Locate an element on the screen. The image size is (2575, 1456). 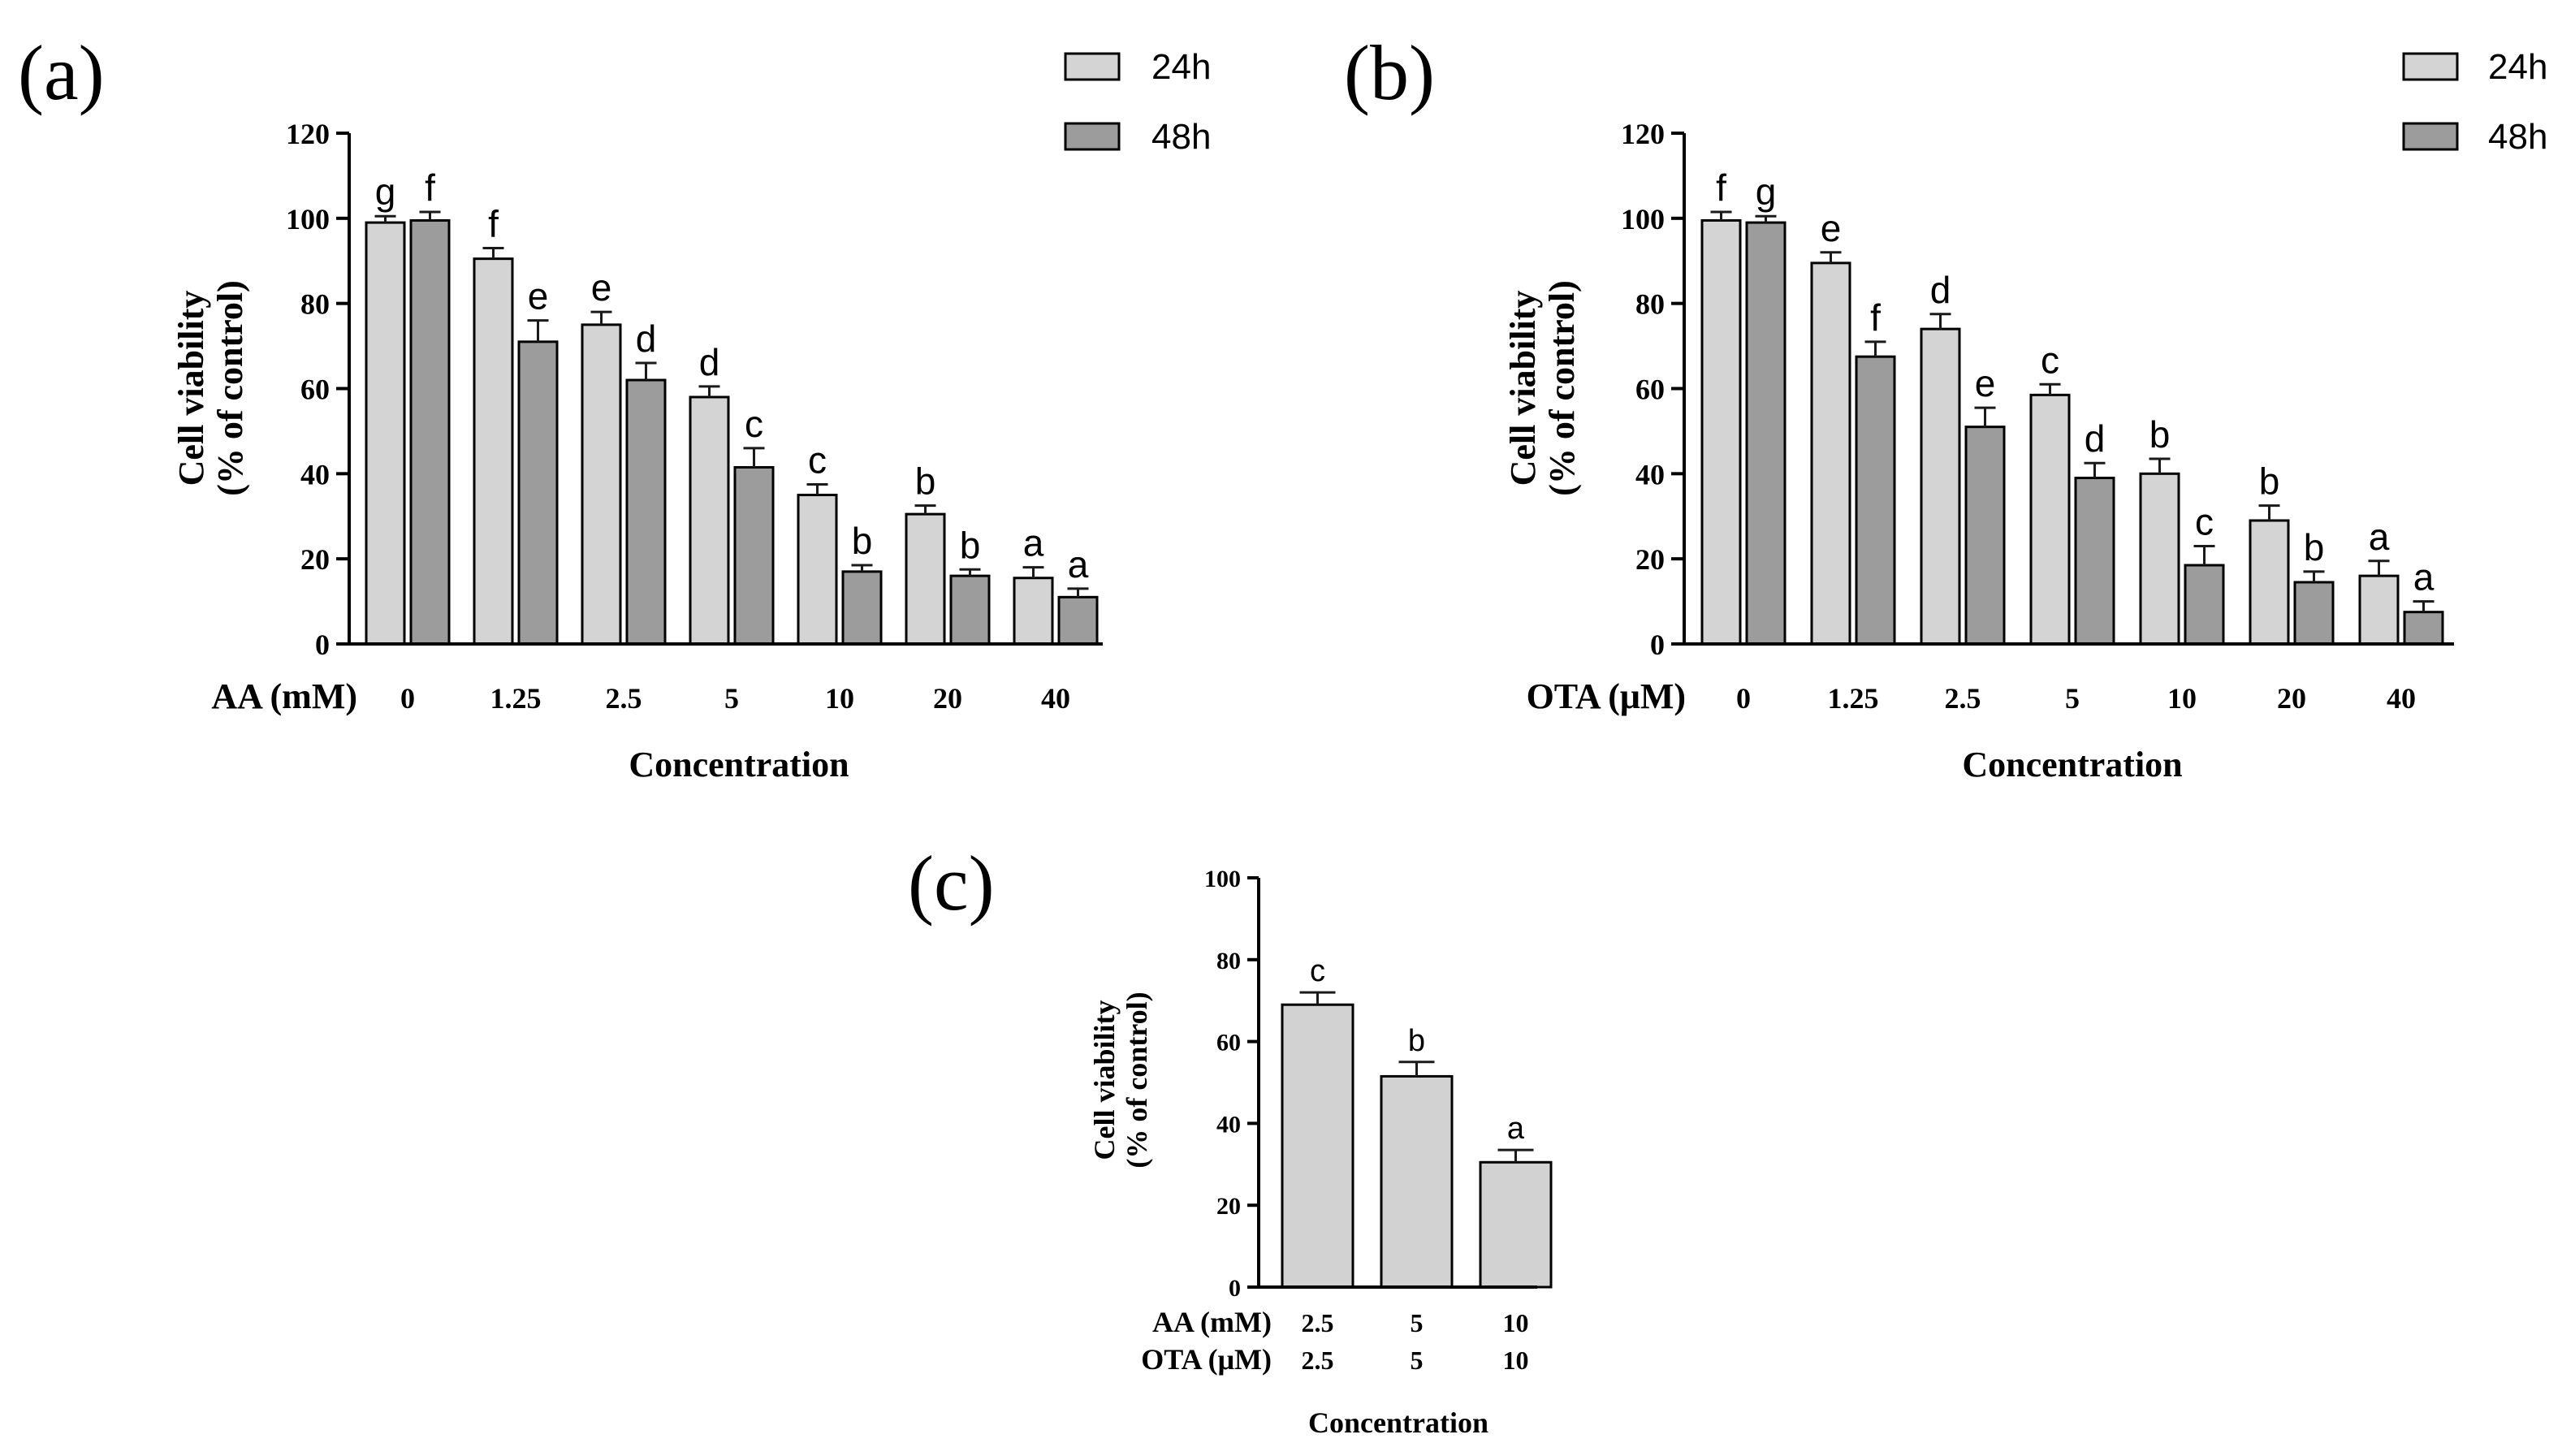
x-axis-title-c: Concentration is located at coordinates (1398, 1422).